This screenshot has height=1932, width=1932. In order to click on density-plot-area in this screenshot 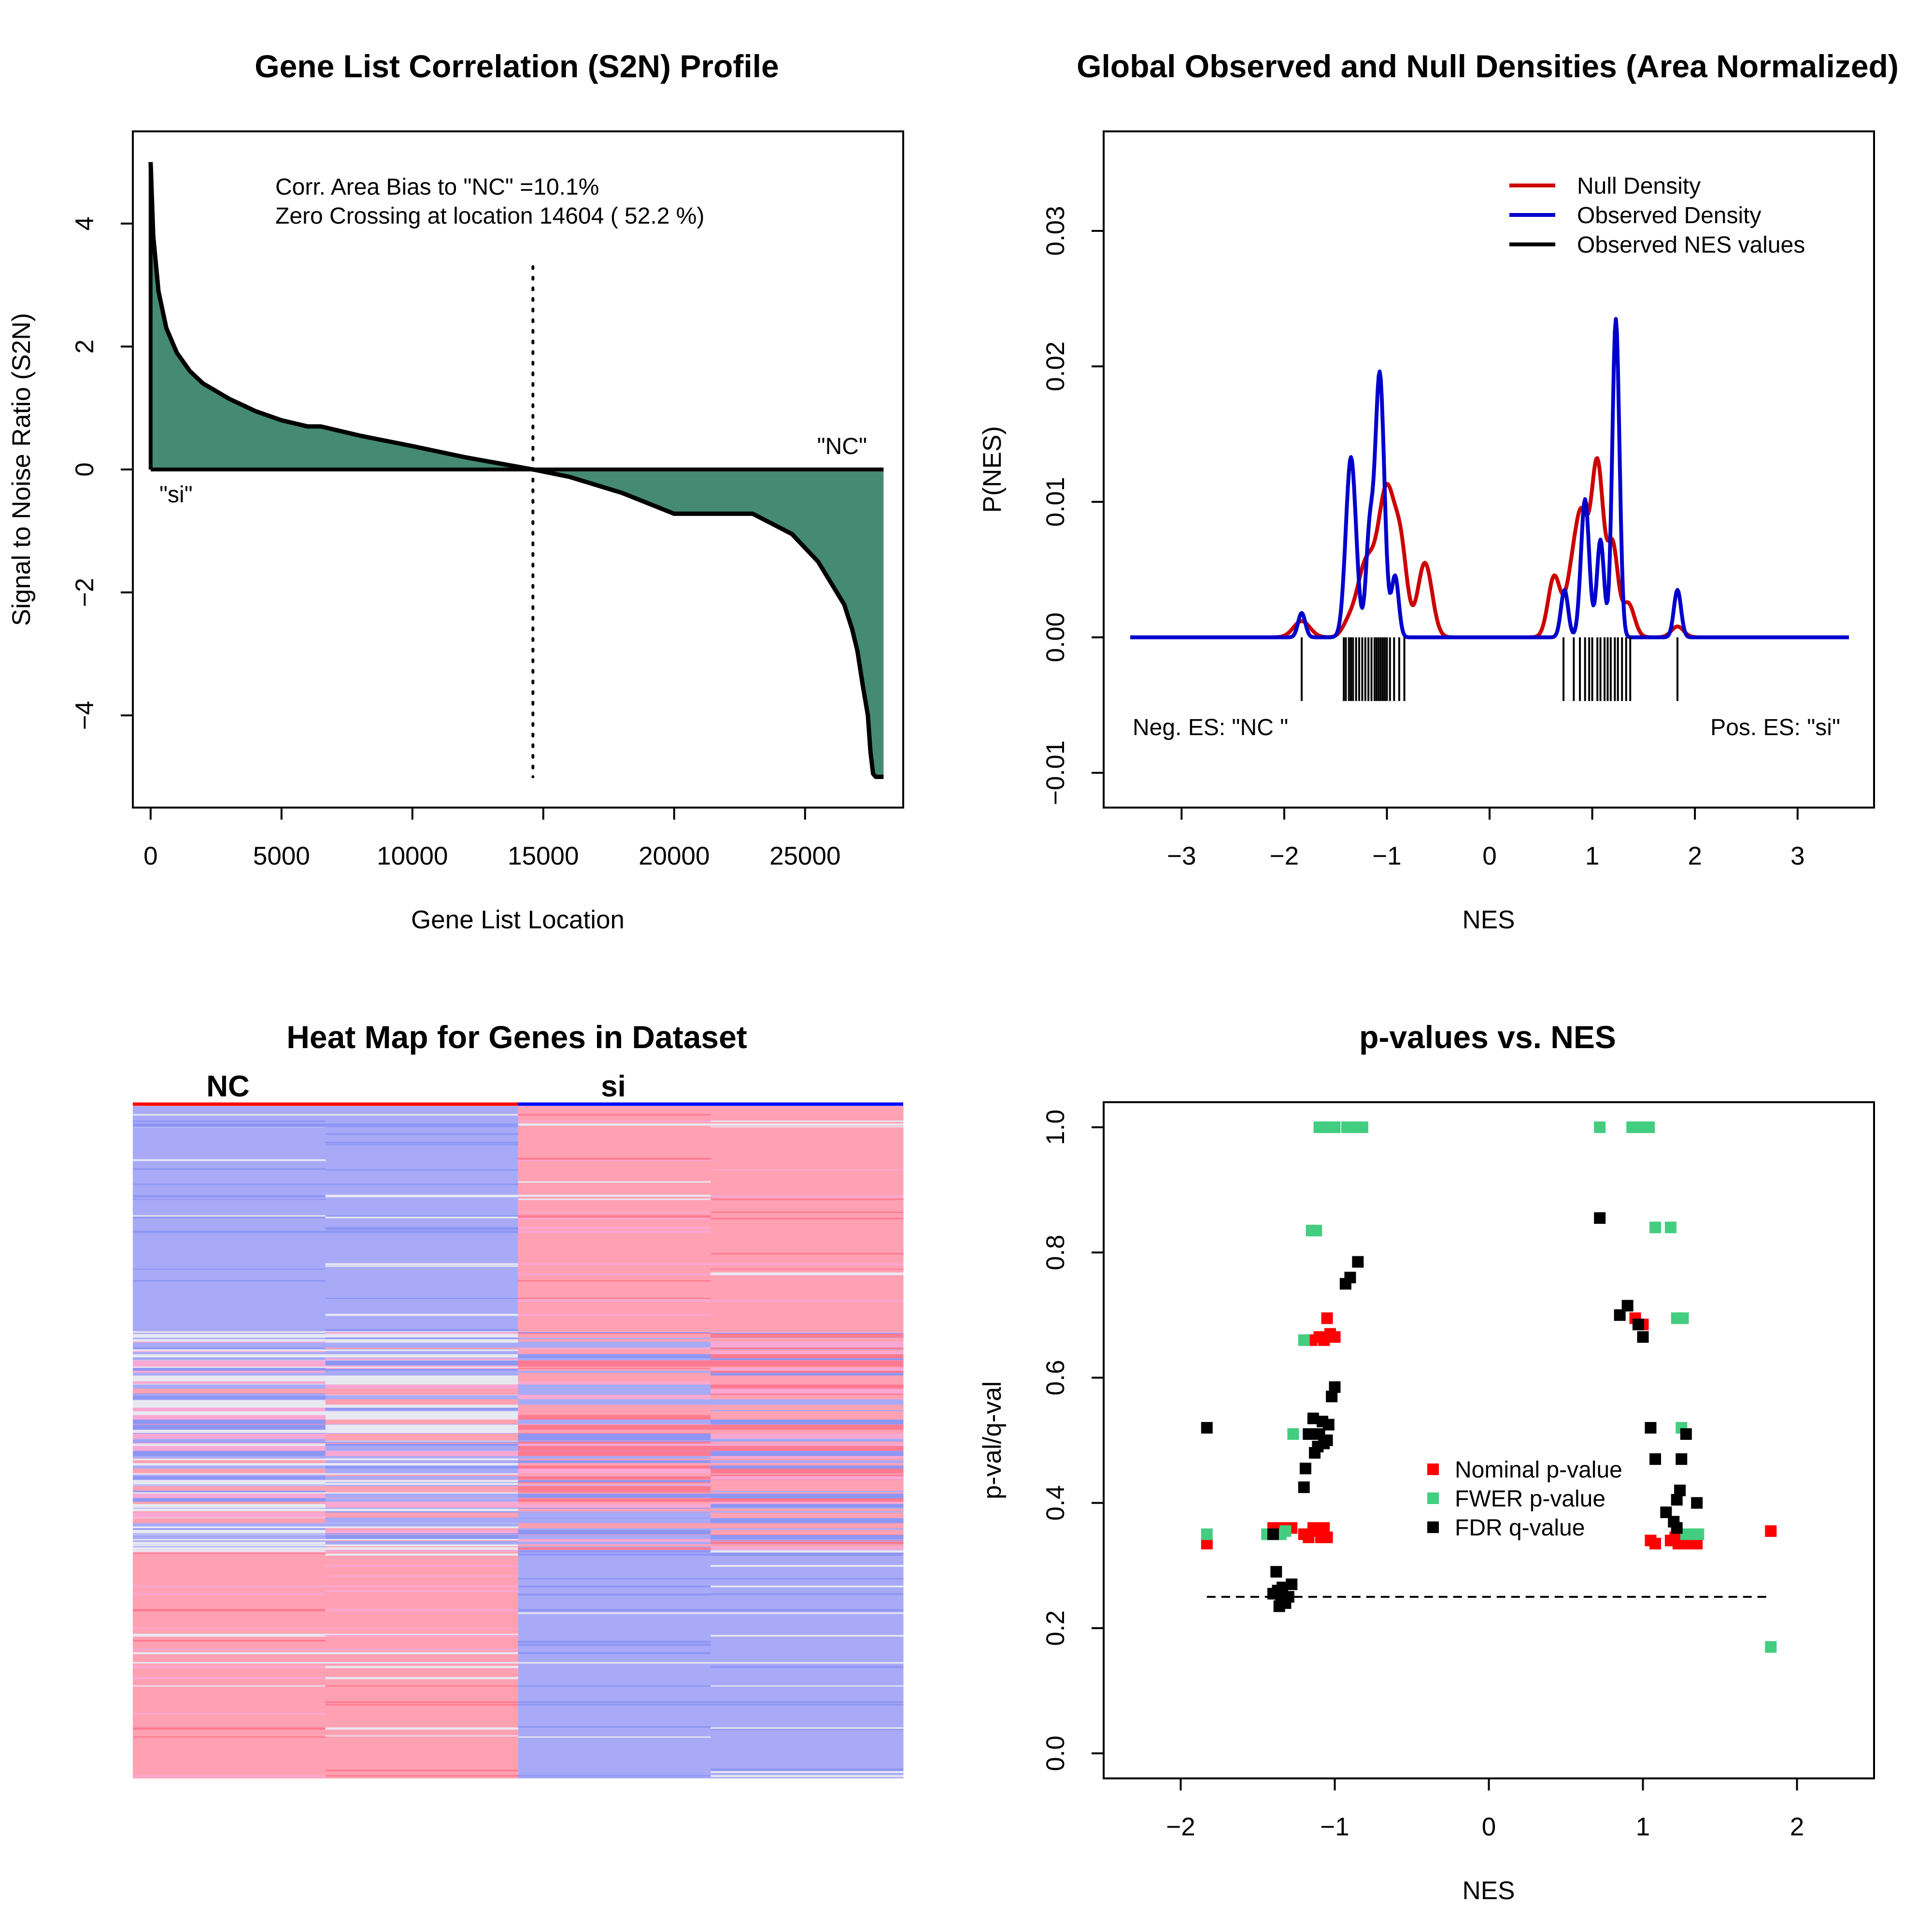, I will do `click(1489, 509)`.